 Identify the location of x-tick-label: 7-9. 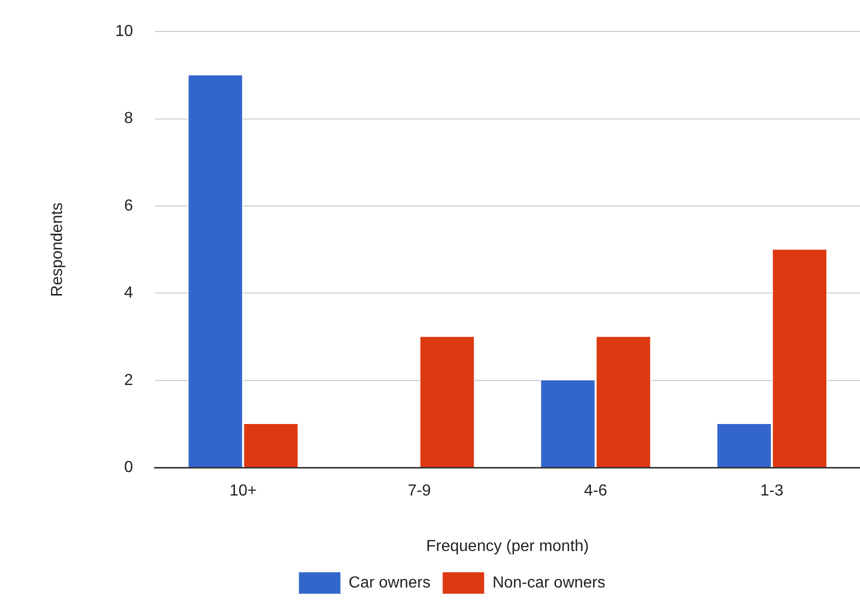
(420, 491).